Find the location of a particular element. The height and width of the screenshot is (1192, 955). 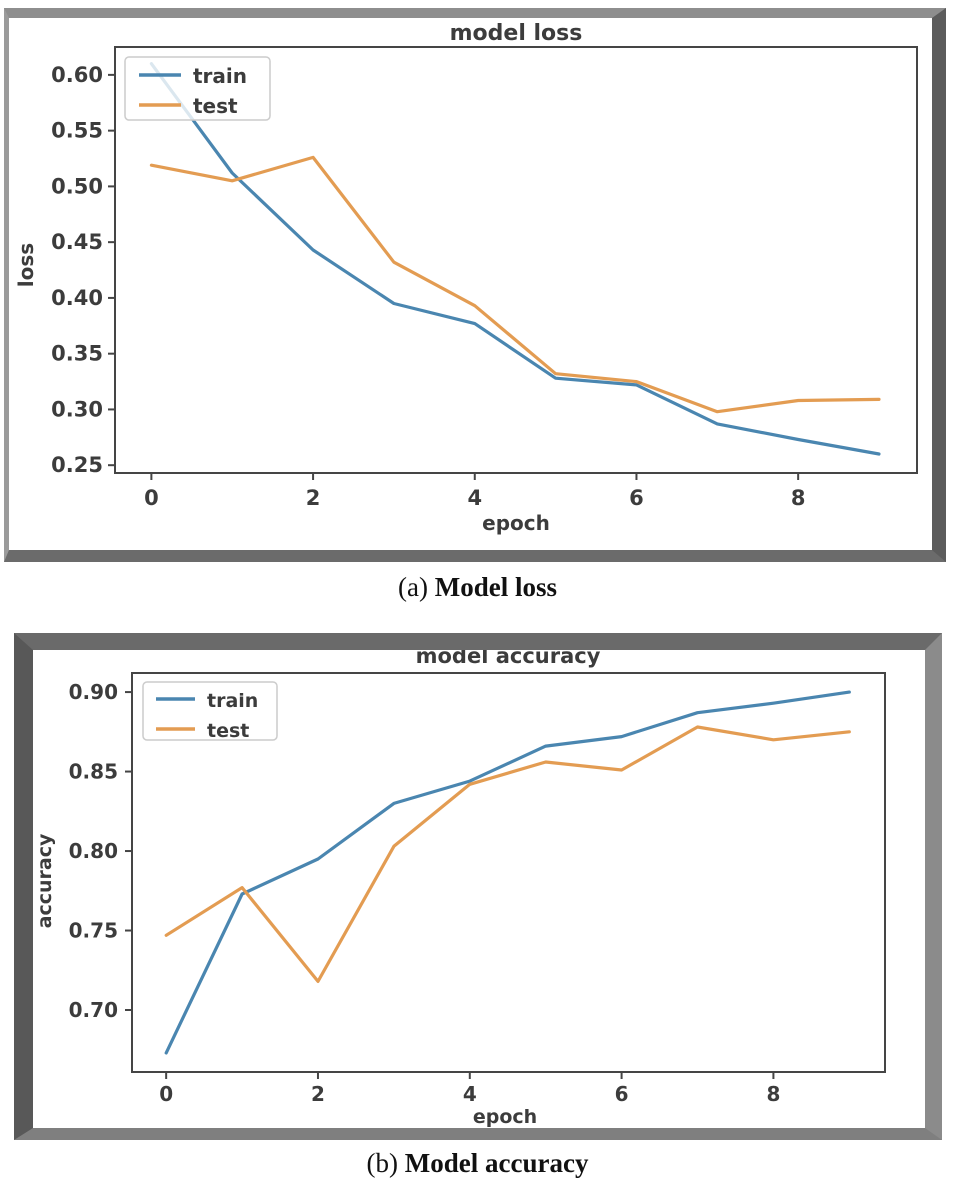

y-tick-label: 0.55 is located at coordinates (77, 131).